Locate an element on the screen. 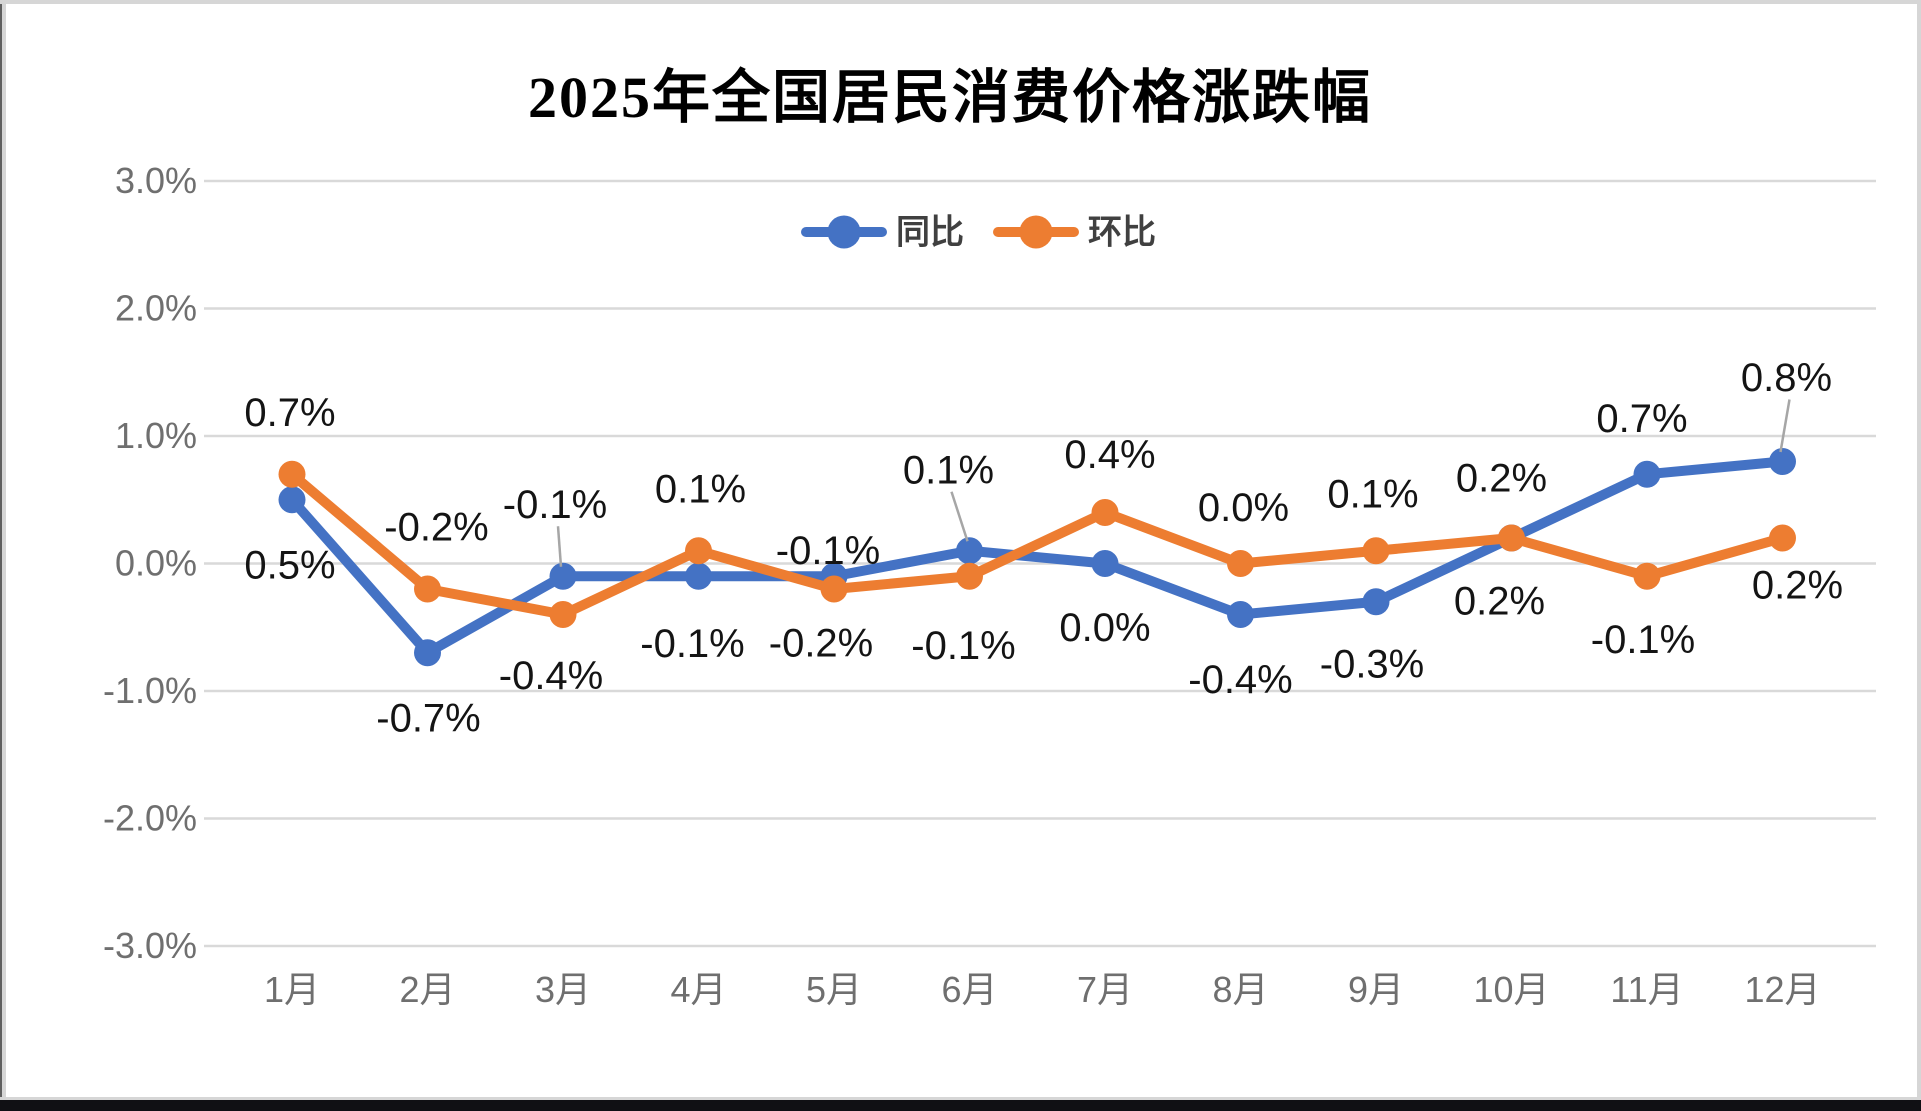  series-line-tongbi is located at coordinates (1037, 557).